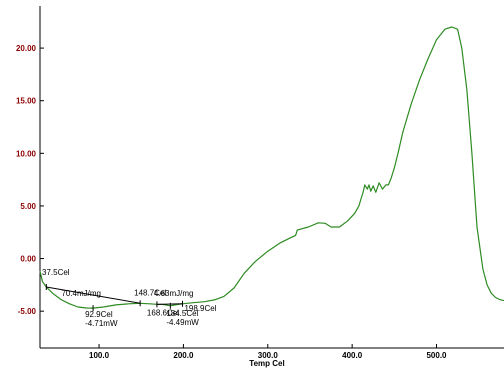 This screenshot has width=504, height=377. I want to click on y-tick-label: 5.00, so click(28, 206).